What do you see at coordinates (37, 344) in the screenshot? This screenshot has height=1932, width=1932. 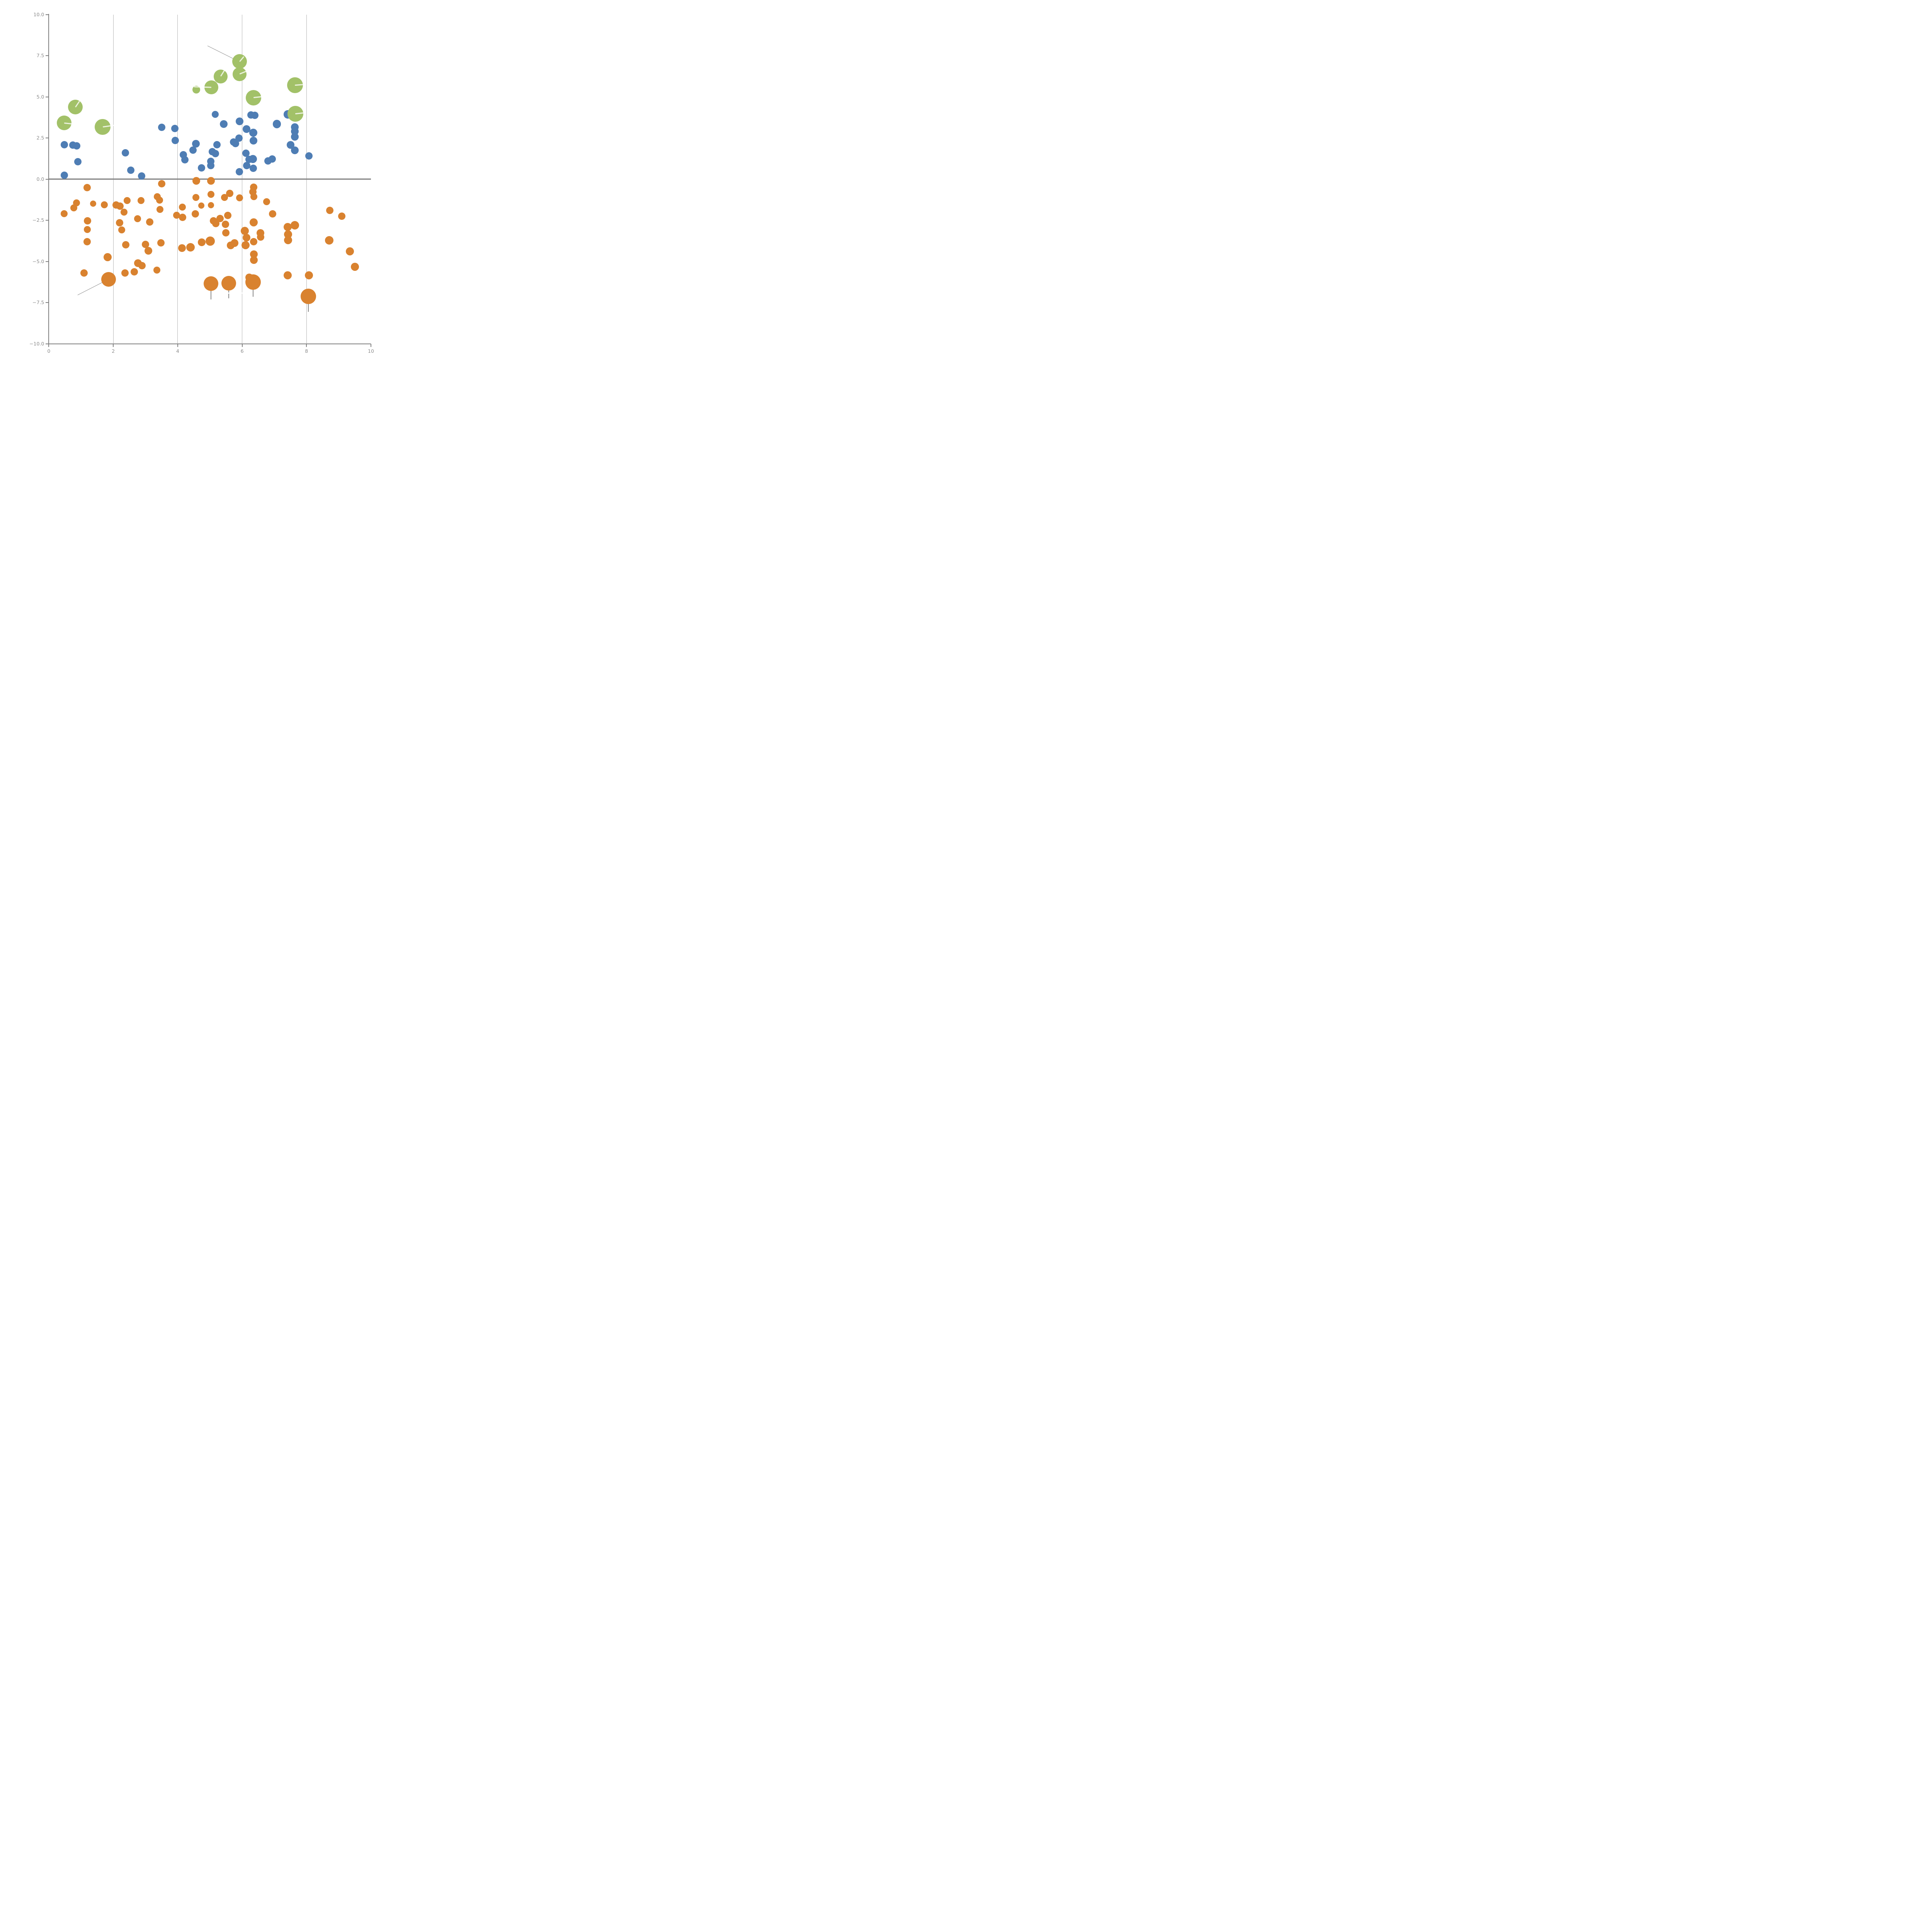 I see `y-tick-label: −10.0` at bounding box center [37, 344].